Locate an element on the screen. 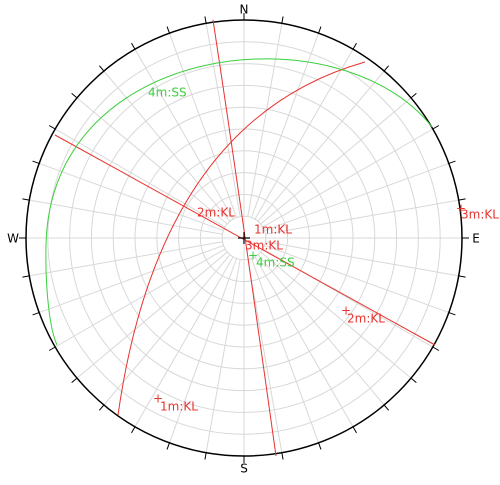  compass-south: S is located at coordinates (244, 469).